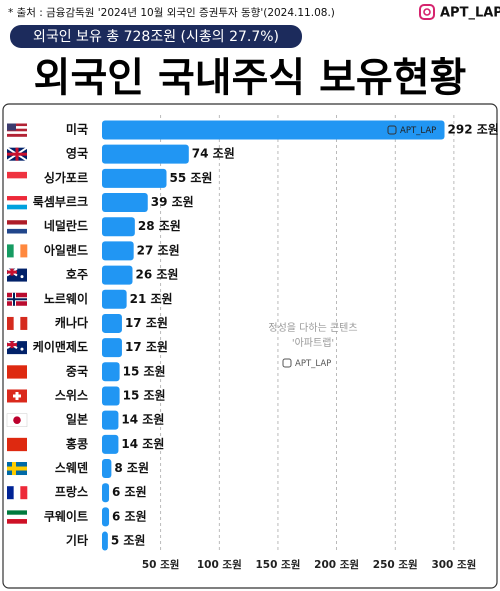 Image resolution: width=500 pixels, height=591 pixels. I want to click on value-label: 74 조원, so click(213, 154).